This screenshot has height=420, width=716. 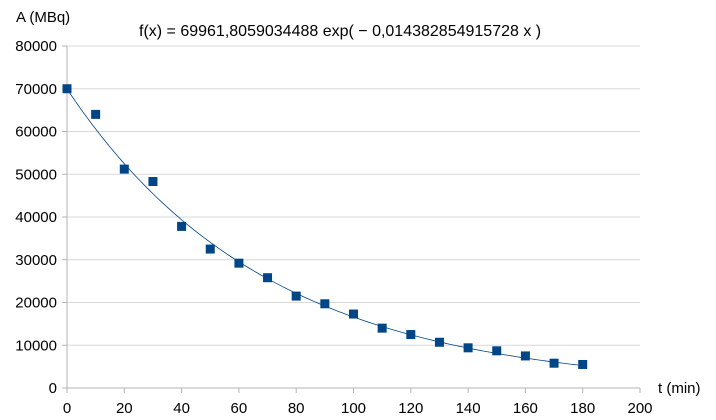 What do you see at coordinates (525, 408) in the screenshot?
I see `x-tick-label: 160` at bounding box center [525, 408].